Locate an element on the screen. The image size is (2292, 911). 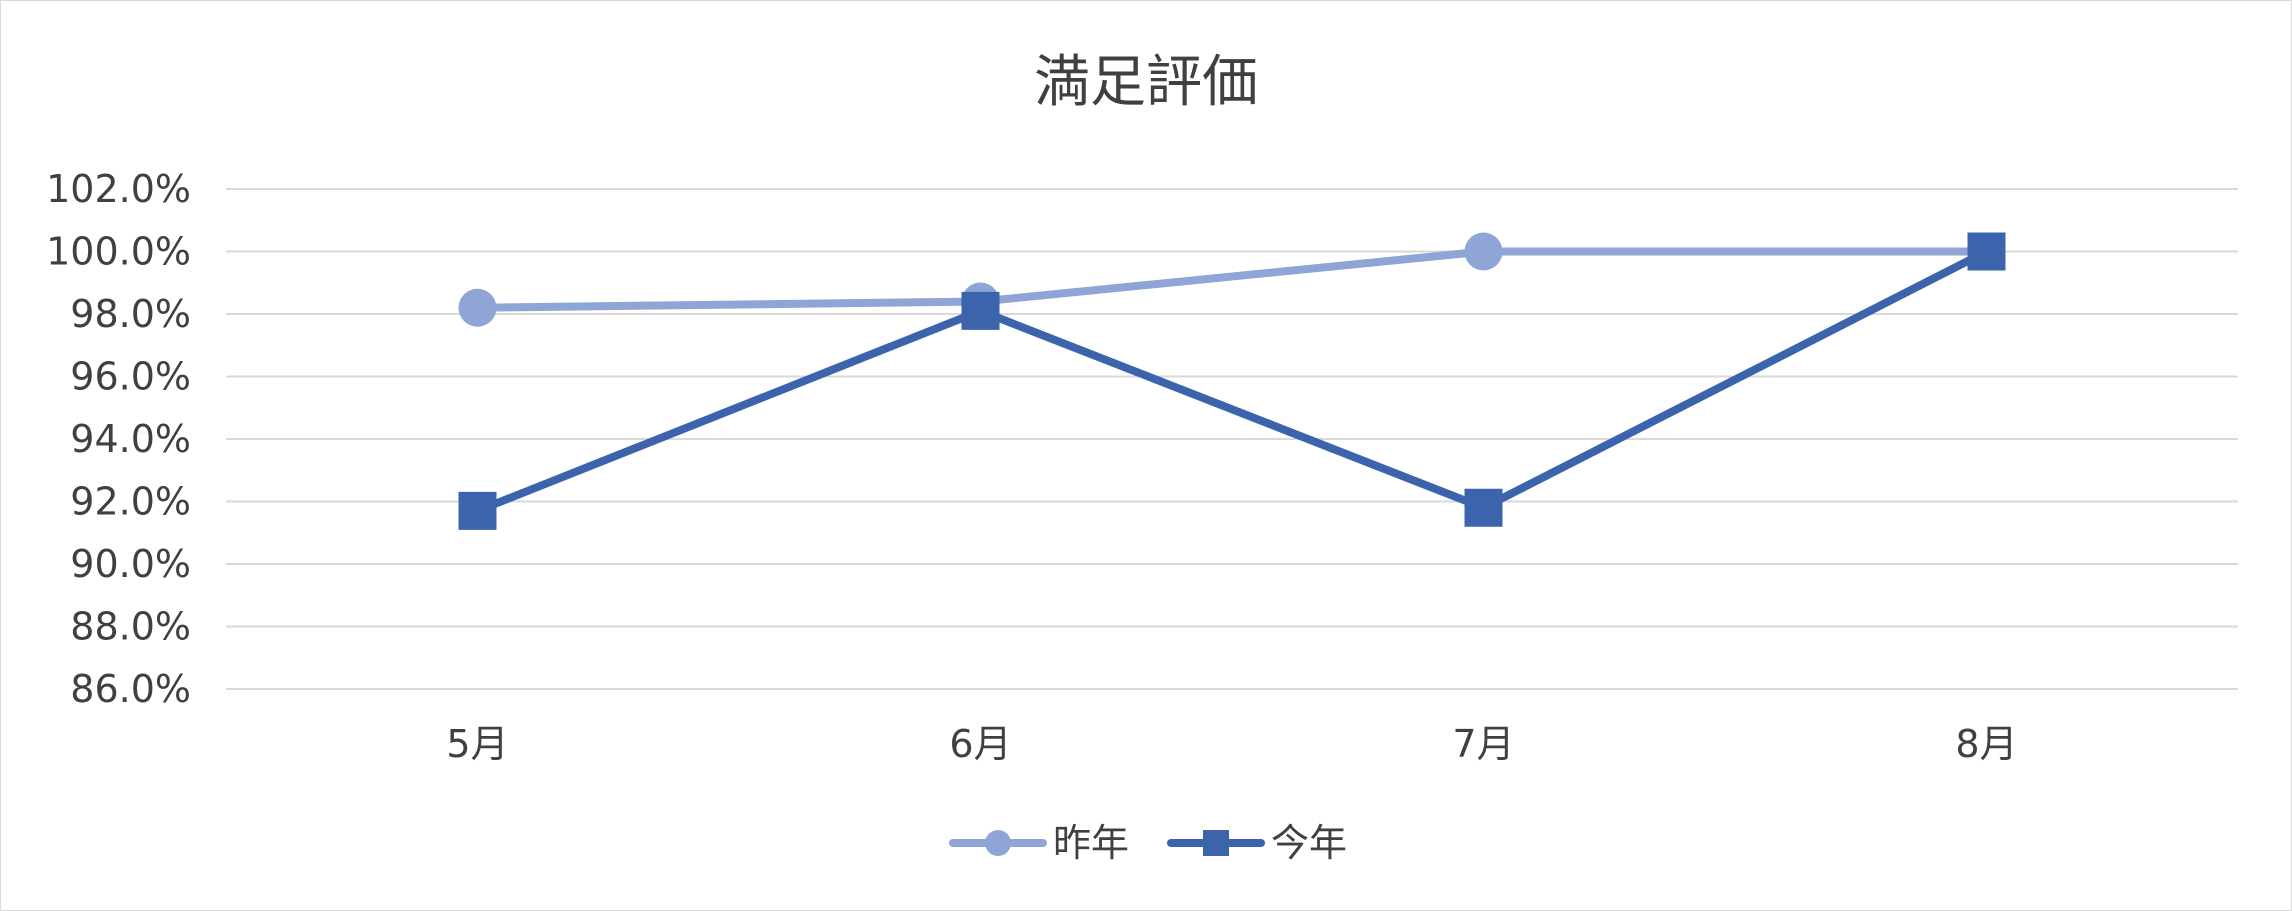
x-tick-label: 6月 is located at coordinates (980, 744).